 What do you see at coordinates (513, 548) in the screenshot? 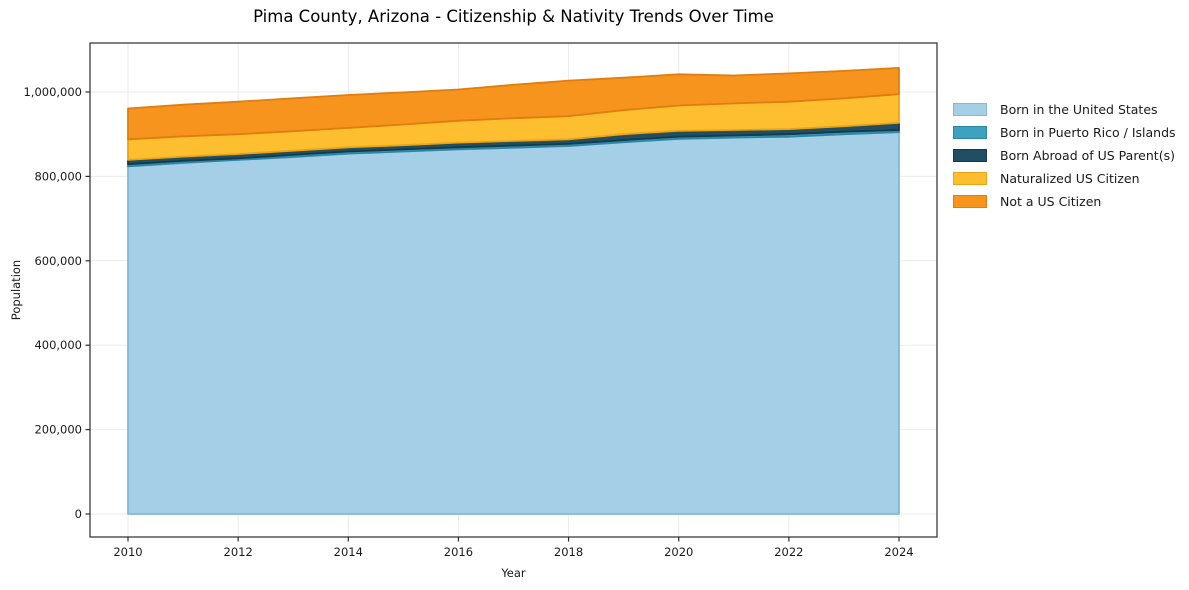
I see `x-axis: 2010 2012 2014 2016 2018 2020 2022 2024` at bounding box center [513, 548].